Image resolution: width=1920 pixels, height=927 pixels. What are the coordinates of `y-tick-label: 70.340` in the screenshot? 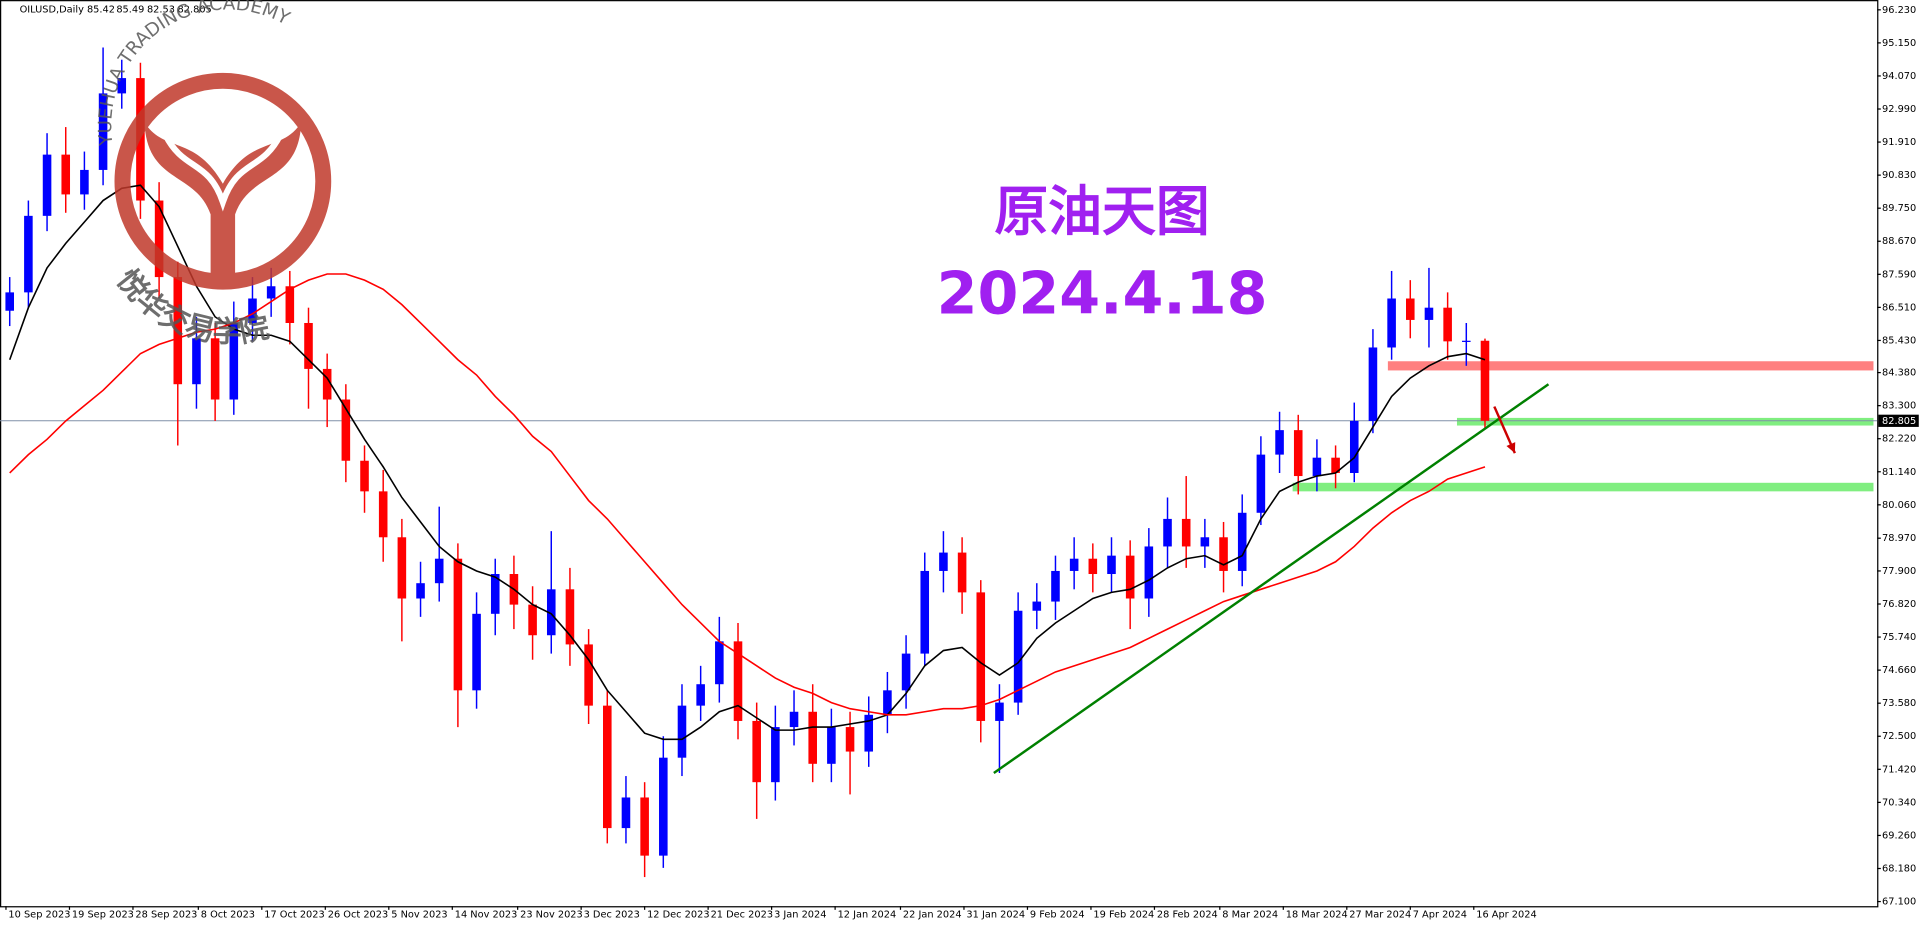 It's located at (1899, 802).